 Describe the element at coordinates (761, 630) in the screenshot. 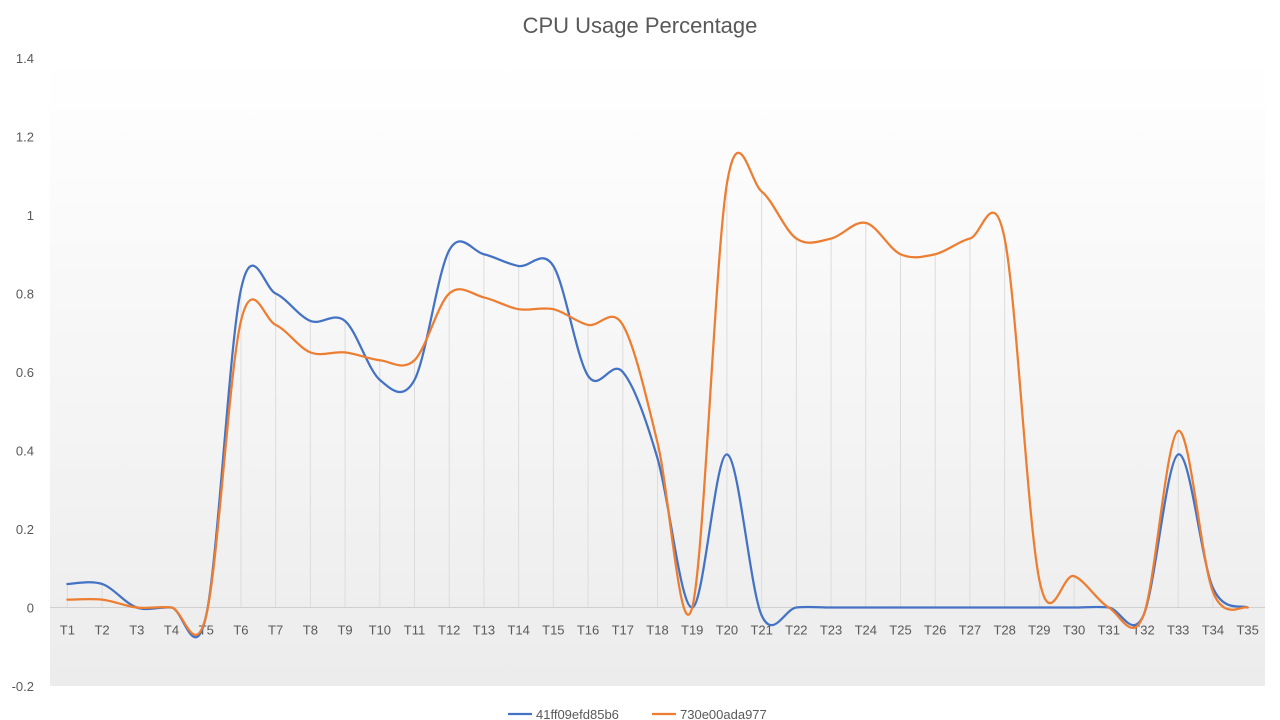

I see `x-tick-label: T21` at that location.